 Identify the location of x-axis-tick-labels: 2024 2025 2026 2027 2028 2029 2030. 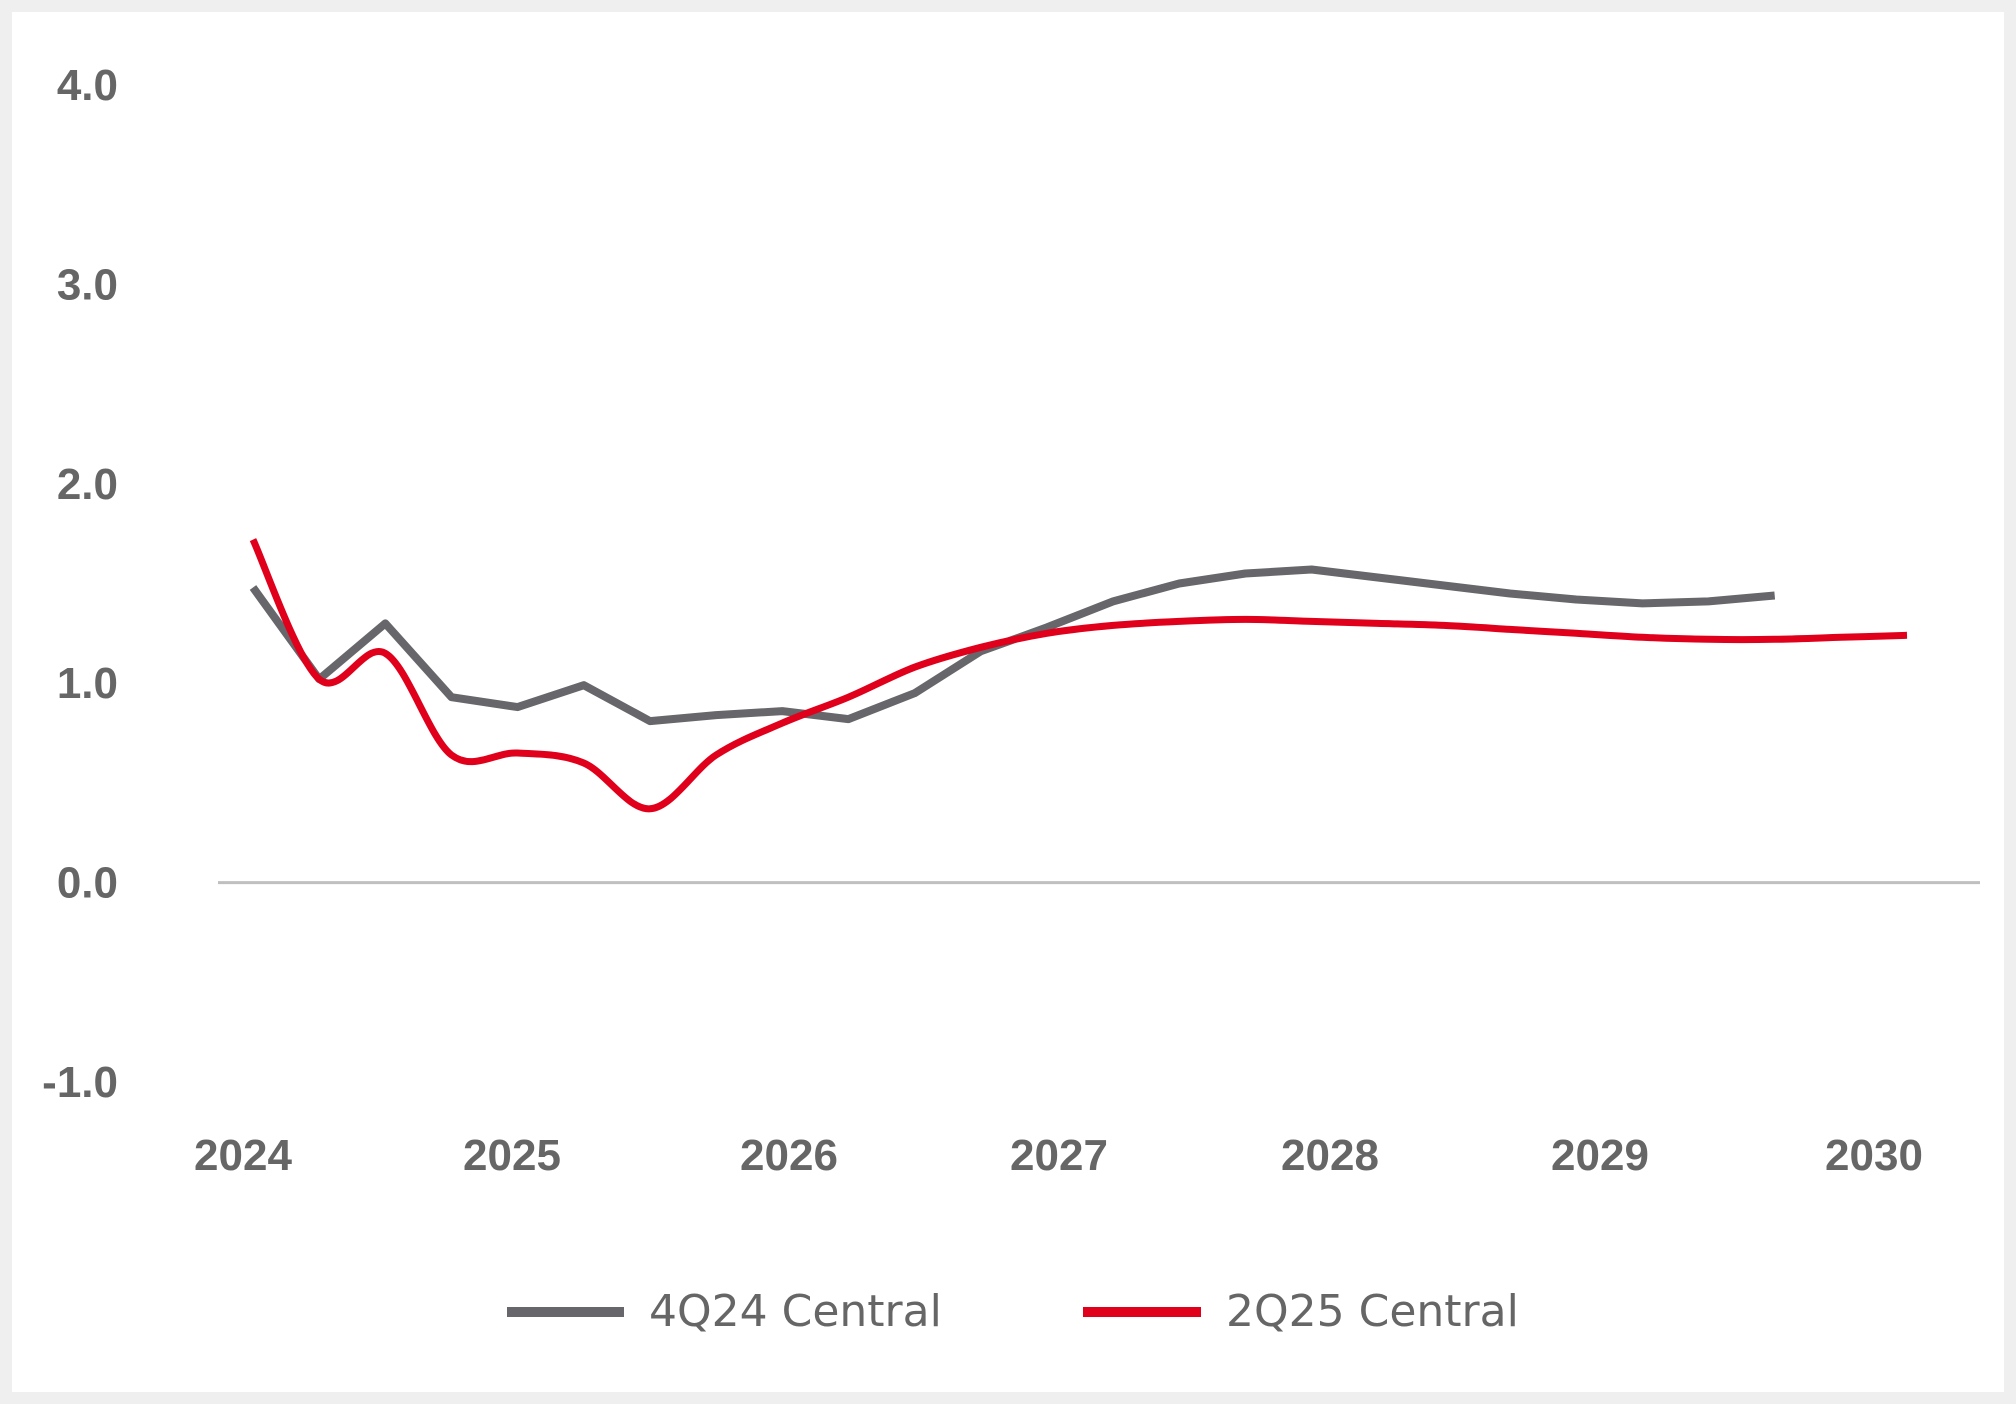
(1058, 1155).